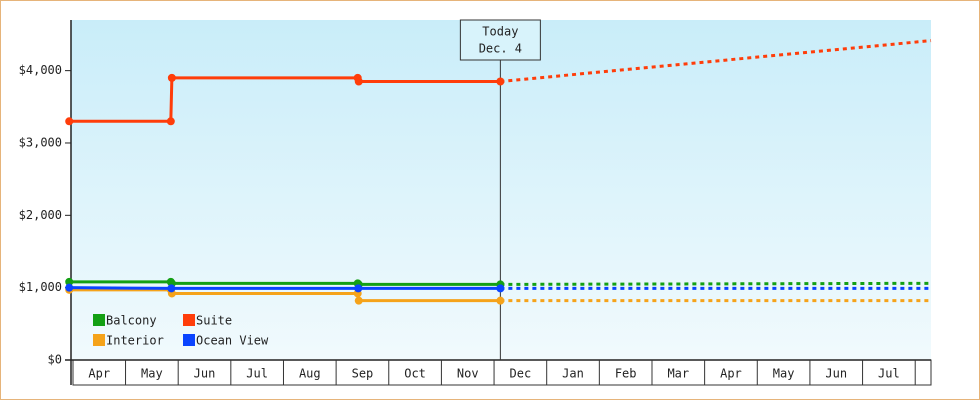 This screenshot has height=400, width=980. What do you see at coordinates (131, 321) in the screenshot?
I see `legend-label: Balcony` at bounding box center [131, 321].